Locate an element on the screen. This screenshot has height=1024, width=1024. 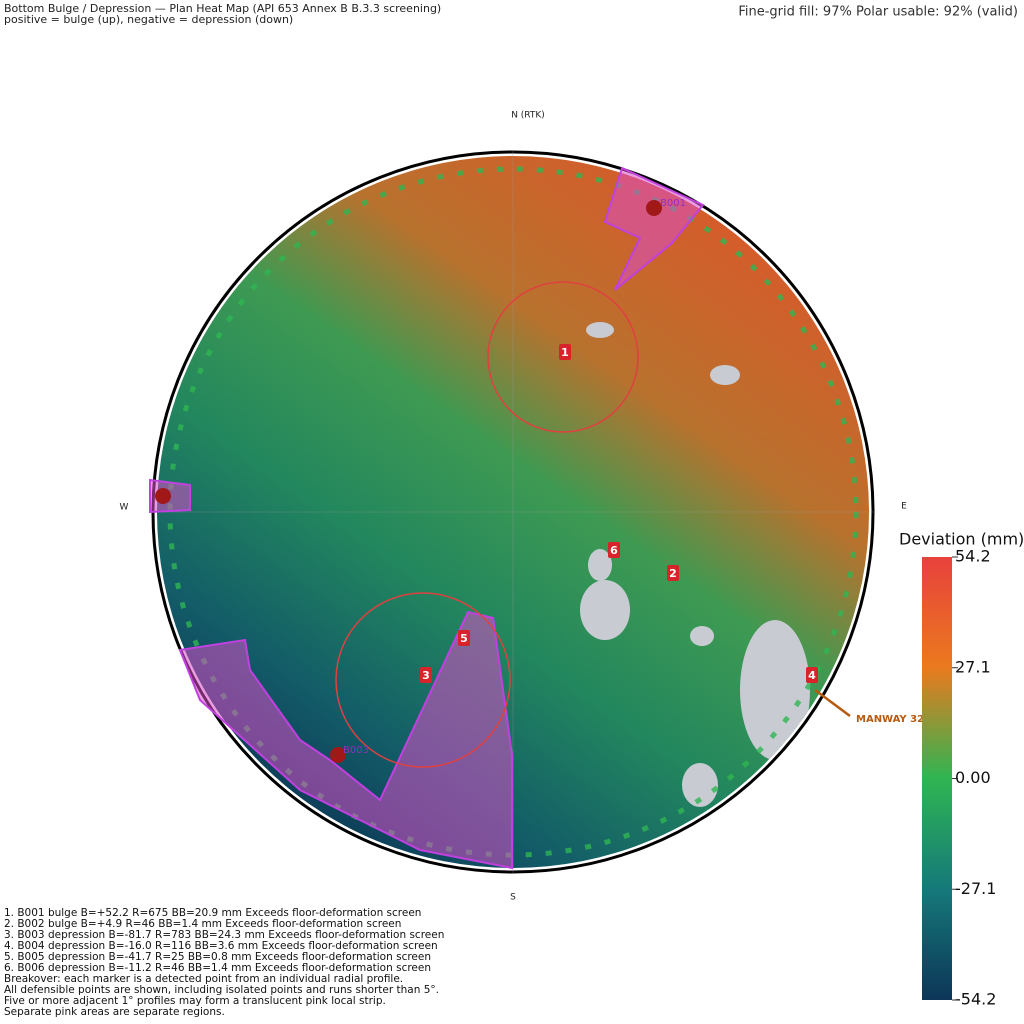
marker-number: 6 is located at coordinates (614, 550).